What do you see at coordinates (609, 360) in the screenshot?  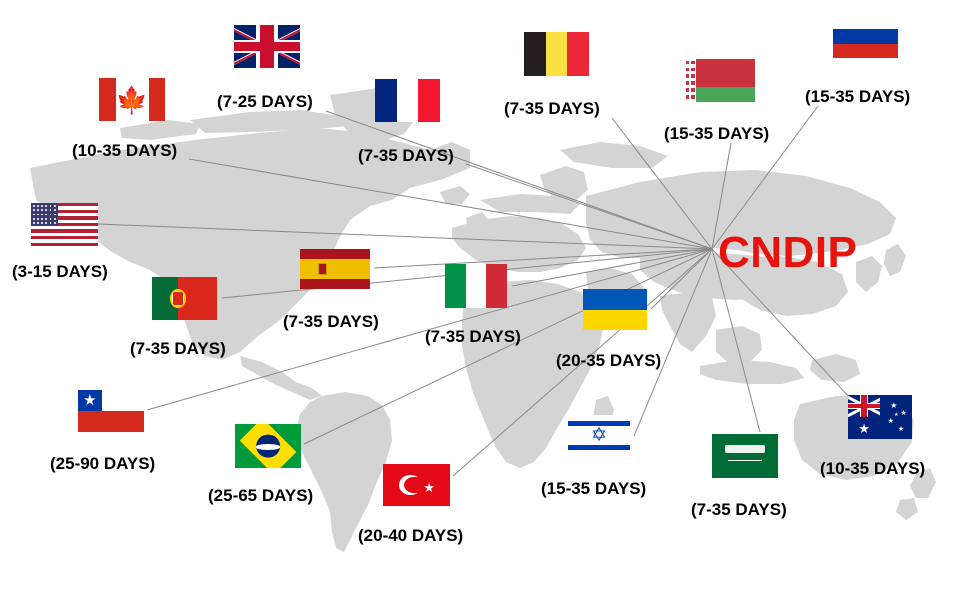 I see `delivery-time-label-ukraine: (20-35 DAYS)` at bounding box center [609, 360].